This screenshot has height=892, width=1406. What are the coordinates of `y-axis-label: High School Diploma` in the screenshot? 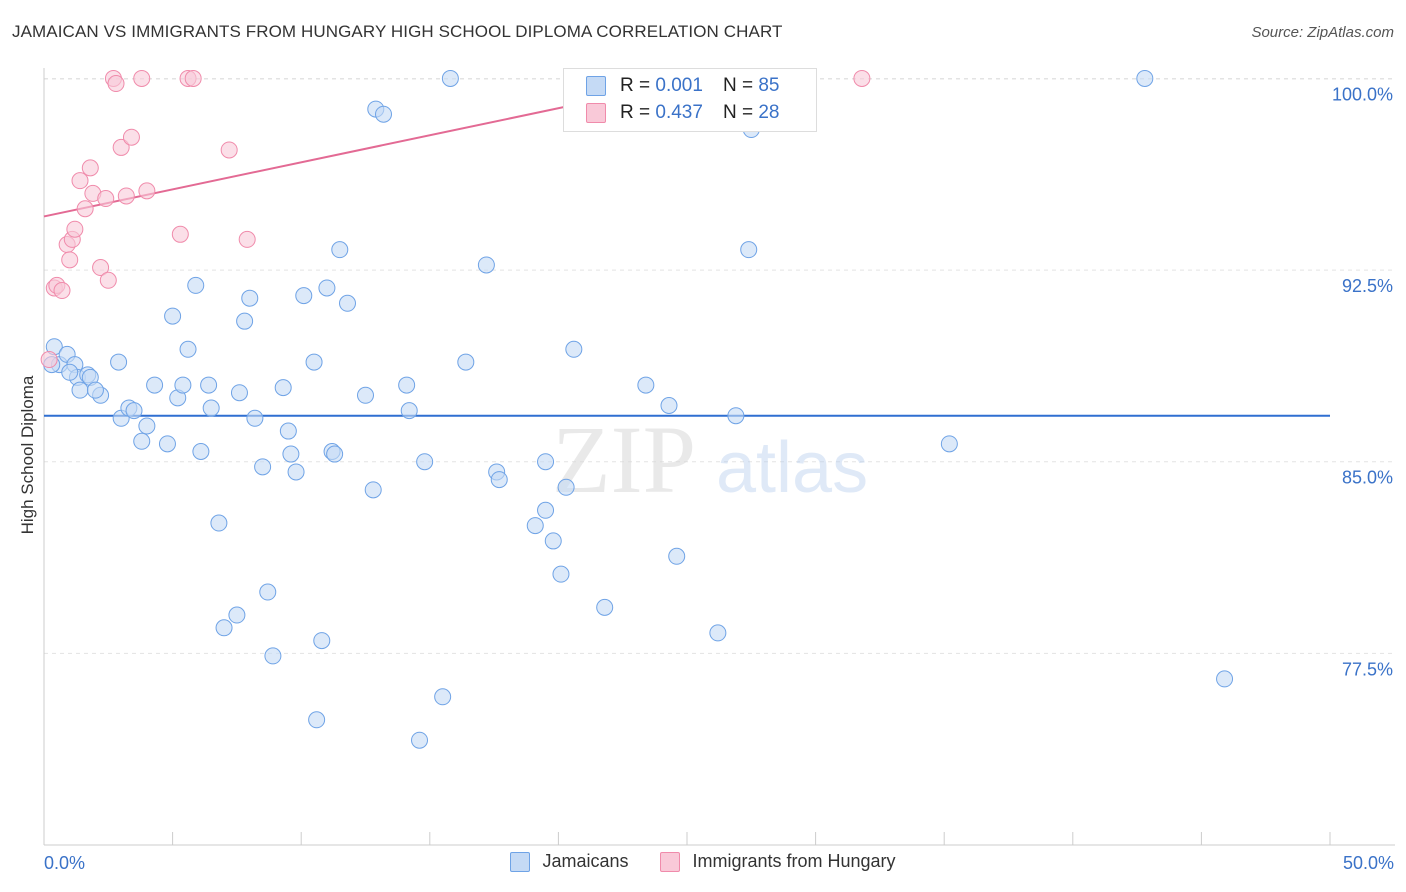 It's located at (27, 455).